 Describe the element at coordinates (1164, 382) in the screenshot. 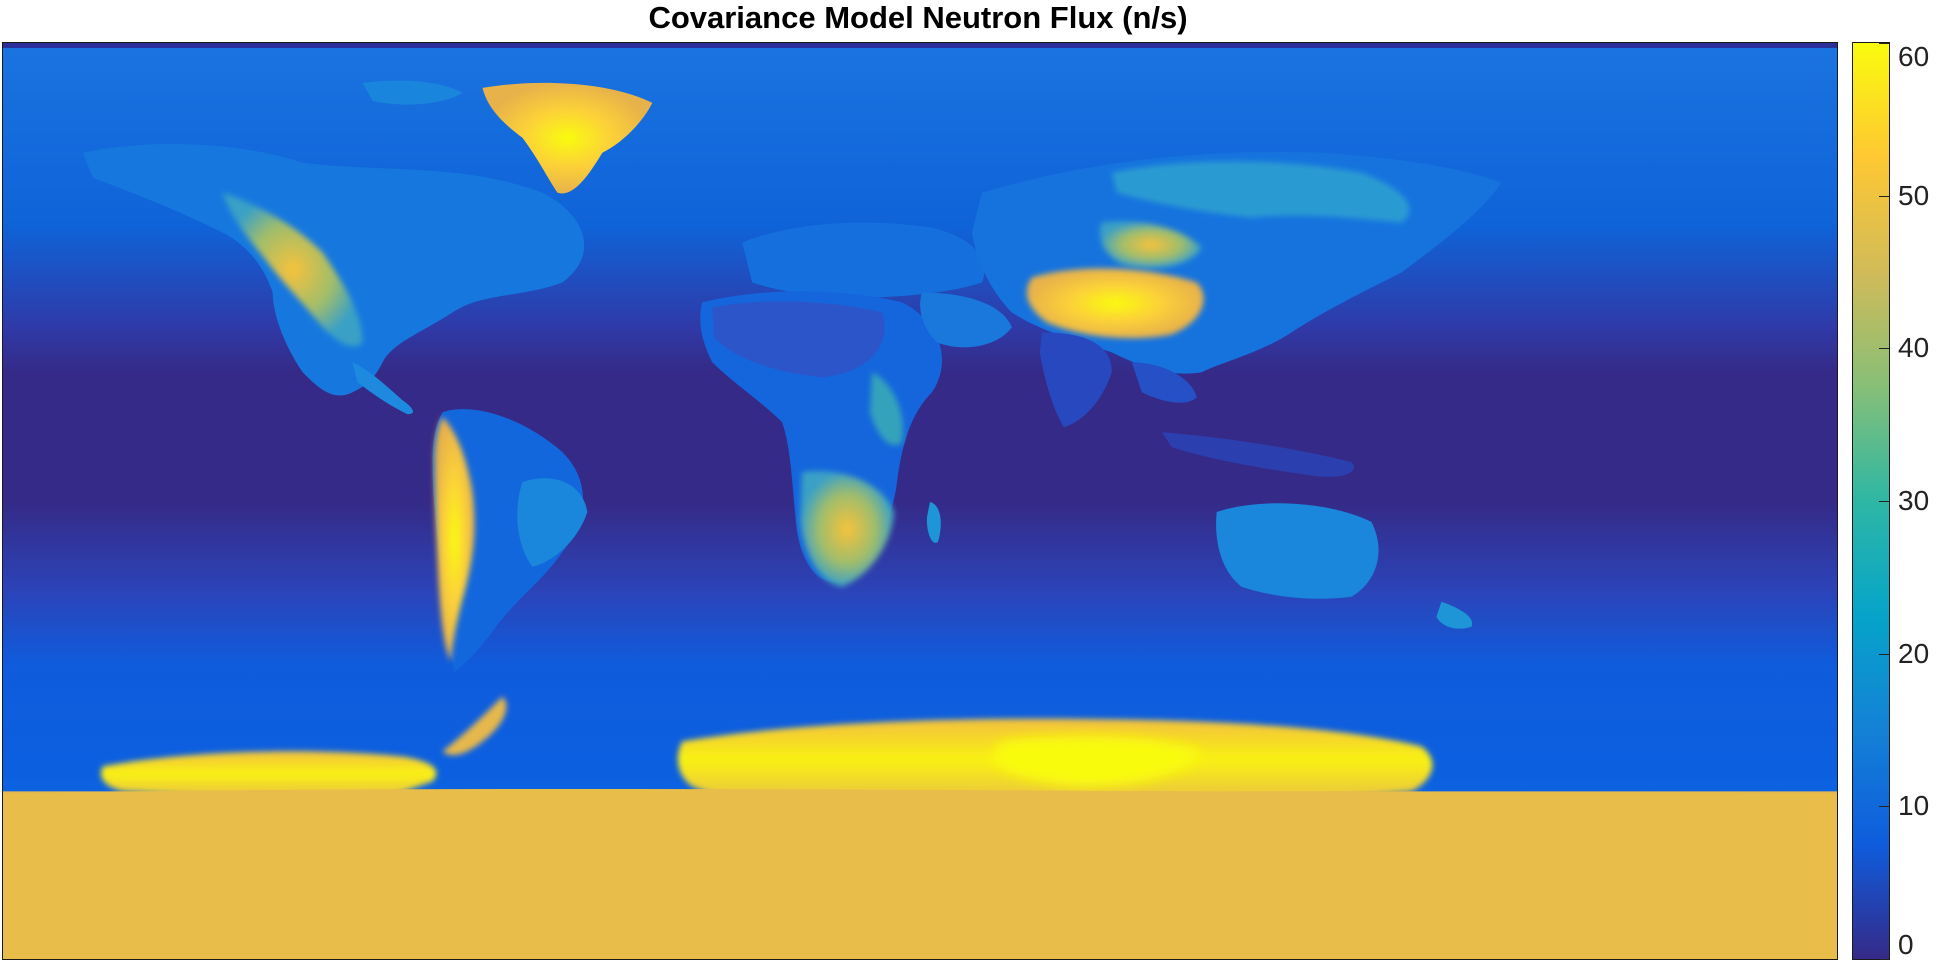

I see `southeast-asia` at that location.